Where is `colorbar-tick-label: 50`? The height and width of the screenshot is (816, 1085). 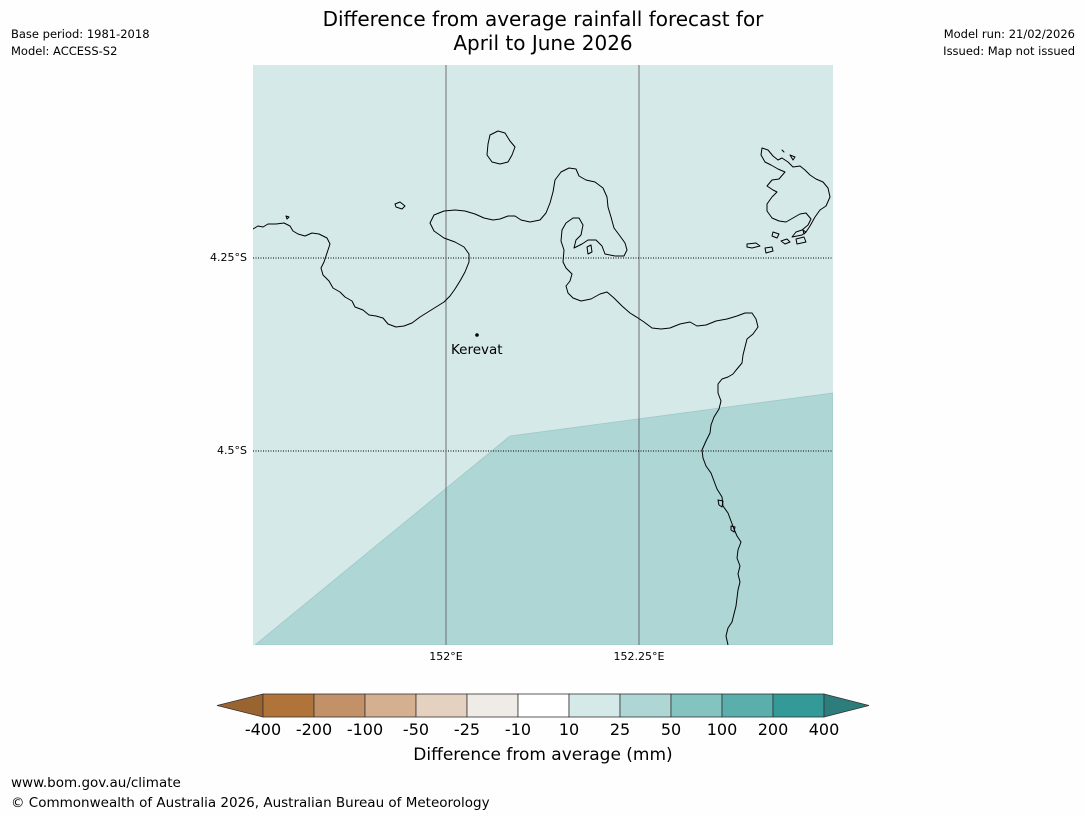
colorbar-tick-label: 50 is located at coordinates (671, 729).